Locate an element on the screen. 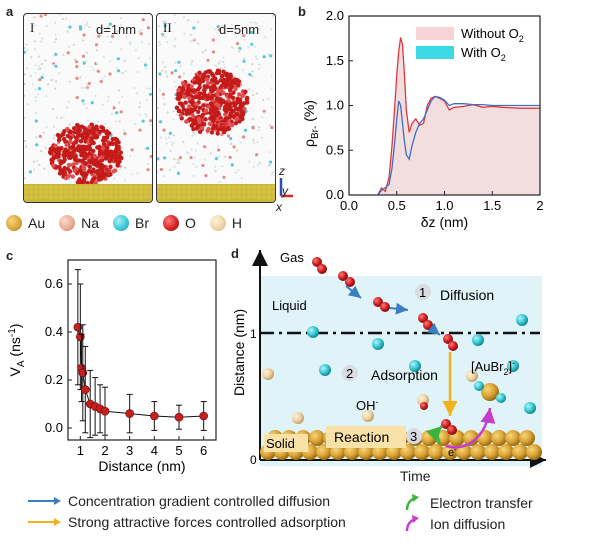 The image size is (600, 545). simulation-box-2: II d=5nm is located at coordinates (216, 108).